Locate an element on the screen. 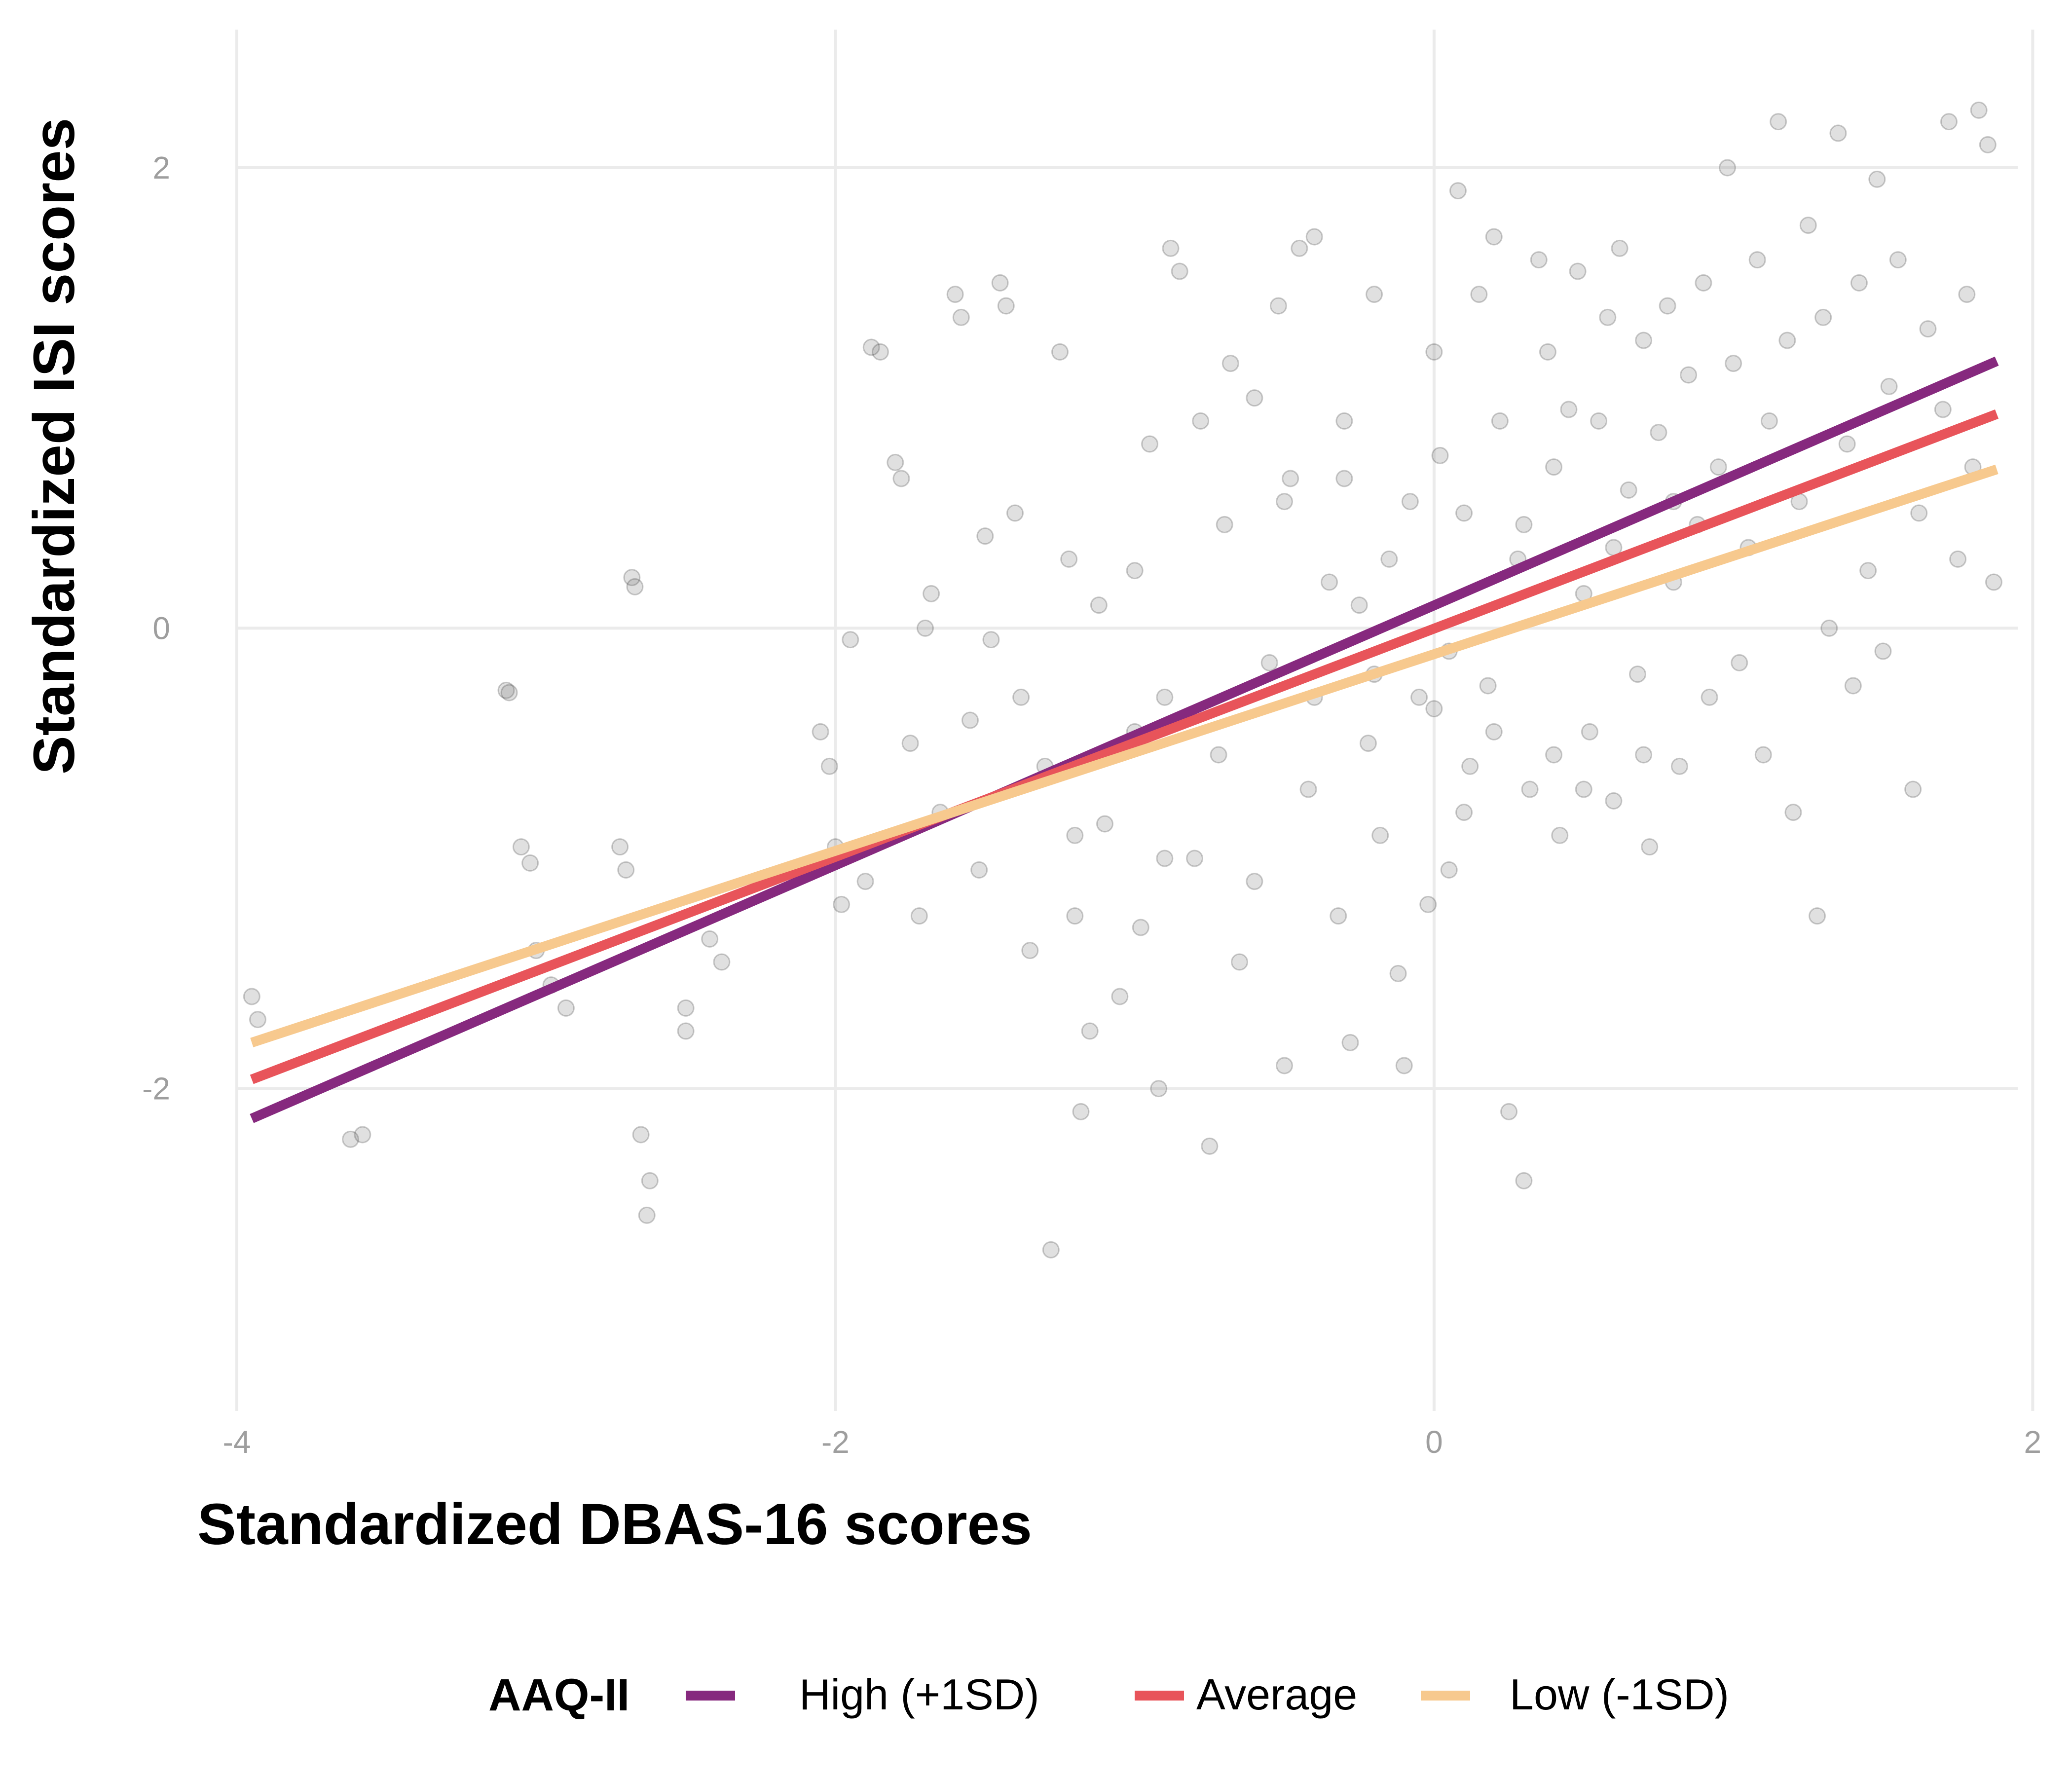 The height and width of the screenshot is (1776, 2072). legend-label: Low (-1SD) is located at coordinates (1620, 1695).